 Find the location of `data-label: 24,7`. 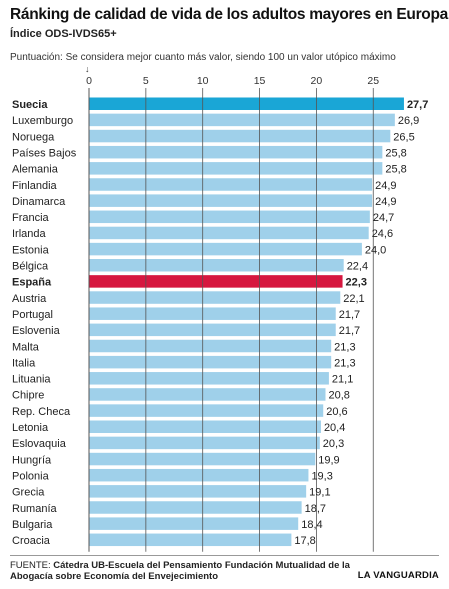

data-label: 24,7 is located at coordinates (383, 218).